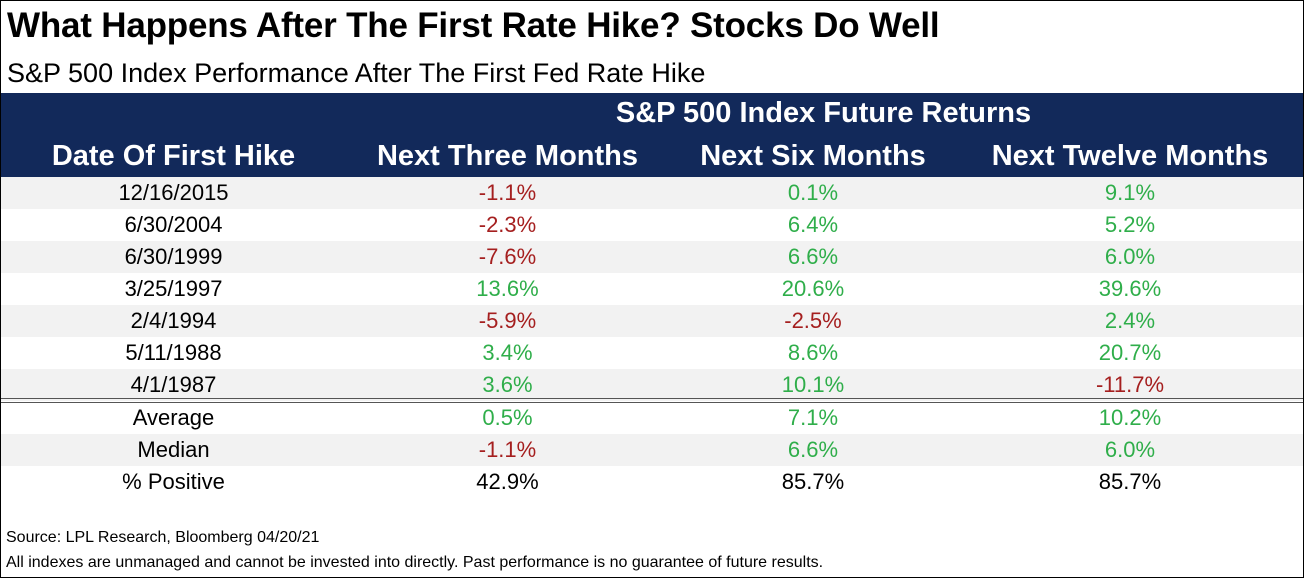  I want to click on group-header: S&P 500 Index Future Returns, so click(823, 113).